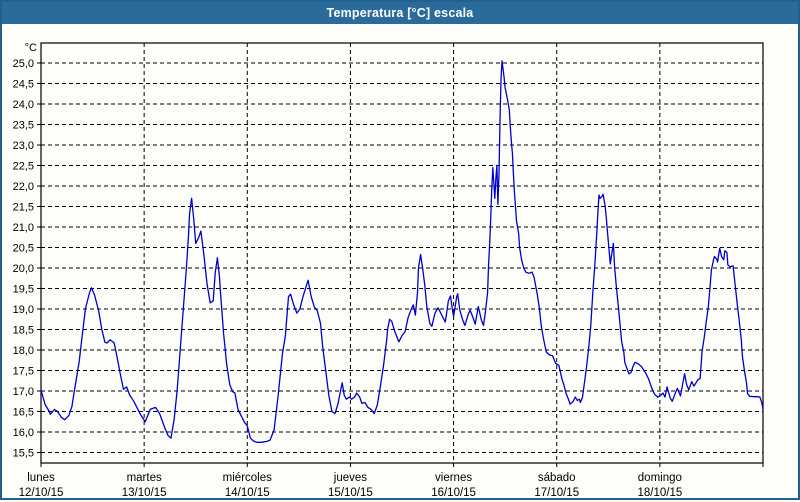 The height and width of the screenshot is (502, 800). Describe the element at coordinates (23, 167) in the screenshot. I see `y-tick-label: 22,5` at that location.